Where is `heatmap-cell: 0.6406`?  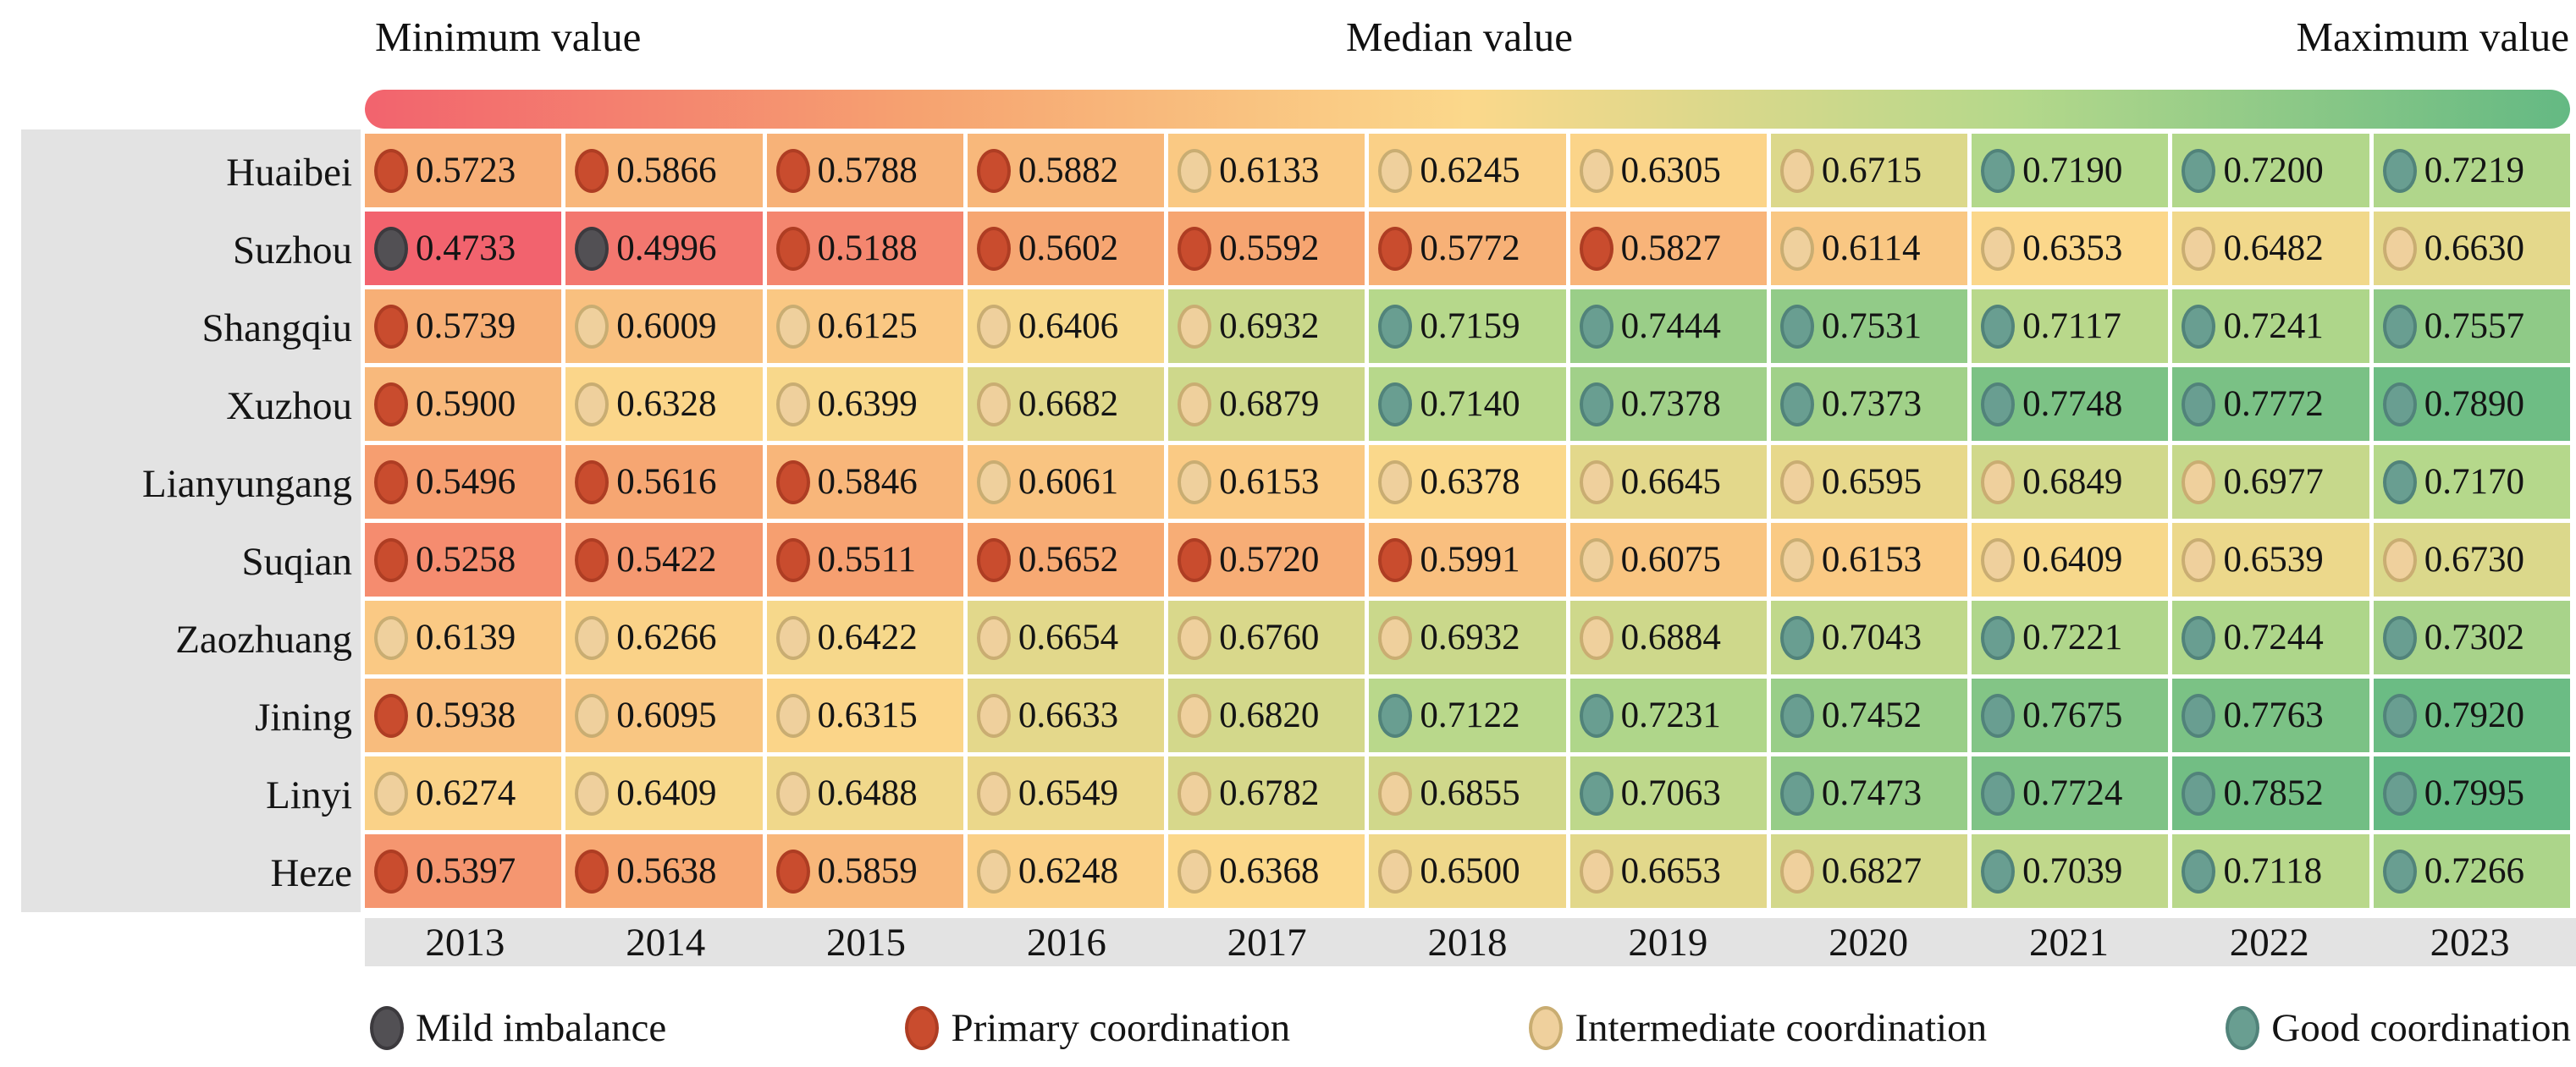
heatmap-cell: 0.6406 is located at coordinates (1066, 326).